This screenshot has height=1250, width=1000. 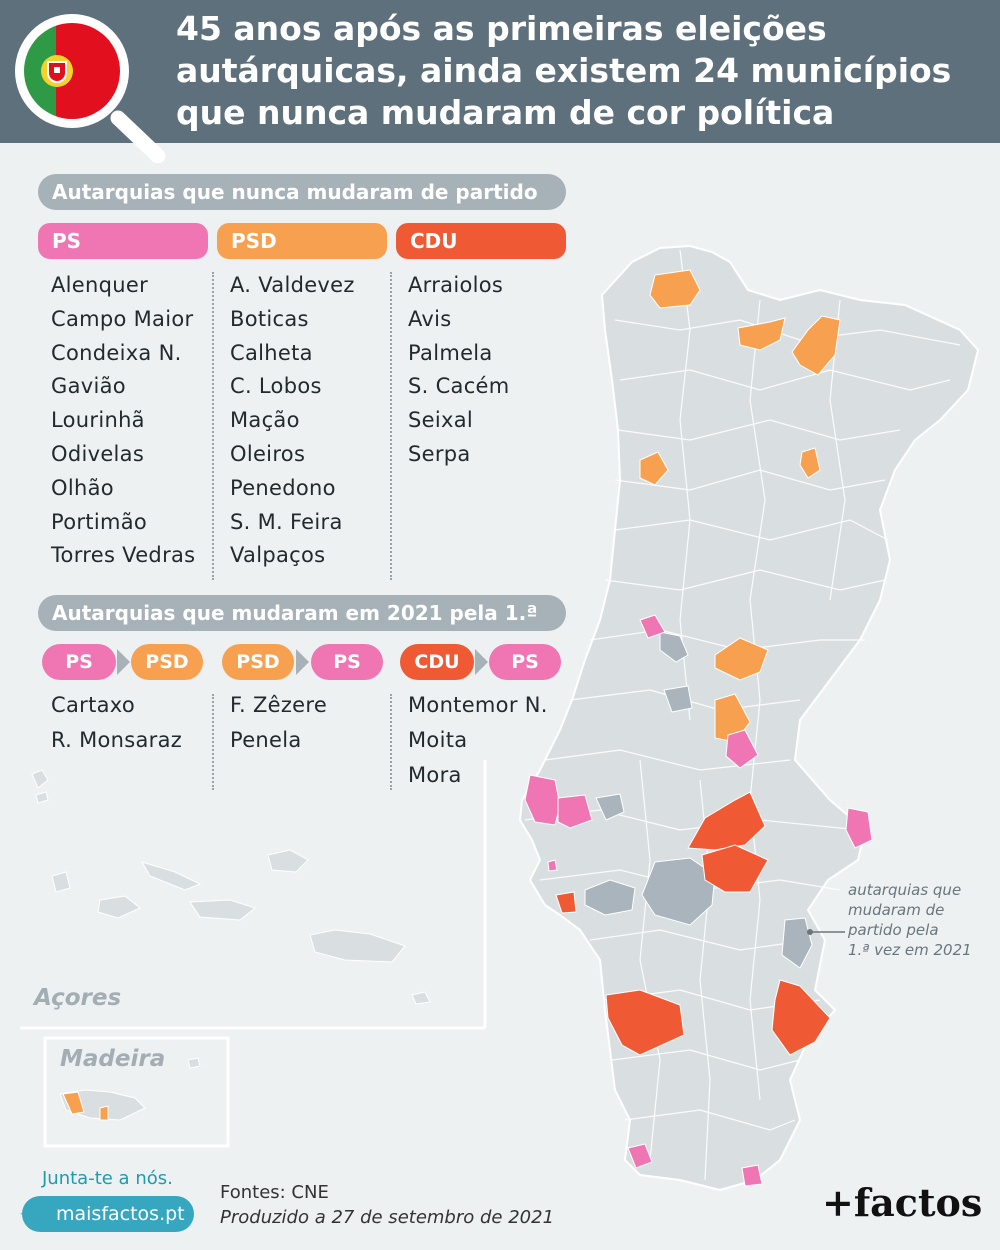 What do you see at coordinates (310, 723) in the screenshot?
I see `psd-to-ps-list: F. Zêzere Penela` at bounding box center [310, 723].